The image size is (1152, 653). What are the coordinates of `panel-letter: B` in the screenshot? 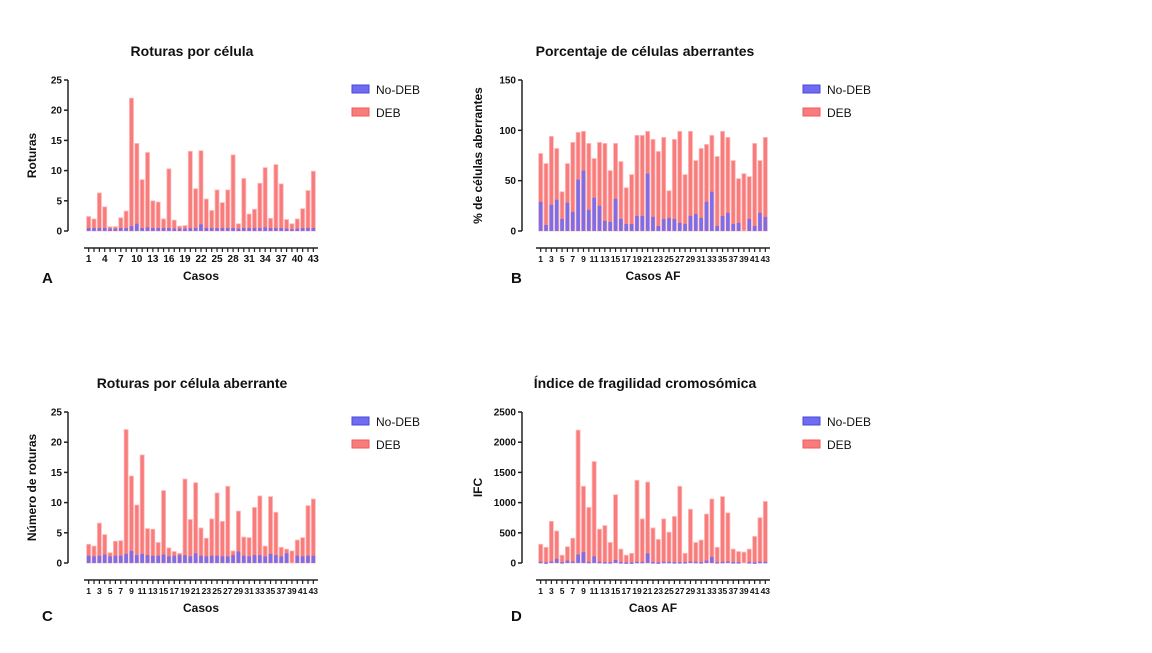 It's located at (516, 278).